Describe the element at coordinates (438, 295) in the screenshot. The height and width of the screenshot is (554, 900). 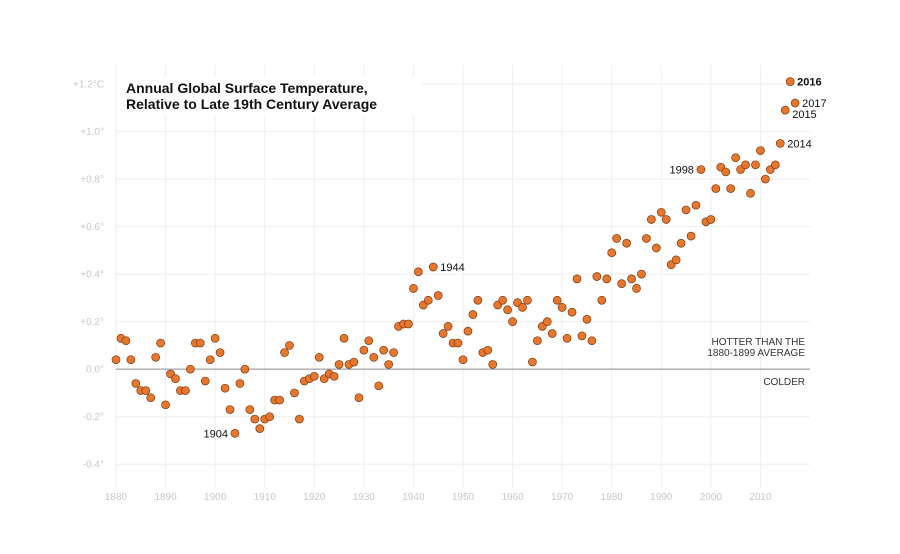
I see `data-point-1945` at that location.